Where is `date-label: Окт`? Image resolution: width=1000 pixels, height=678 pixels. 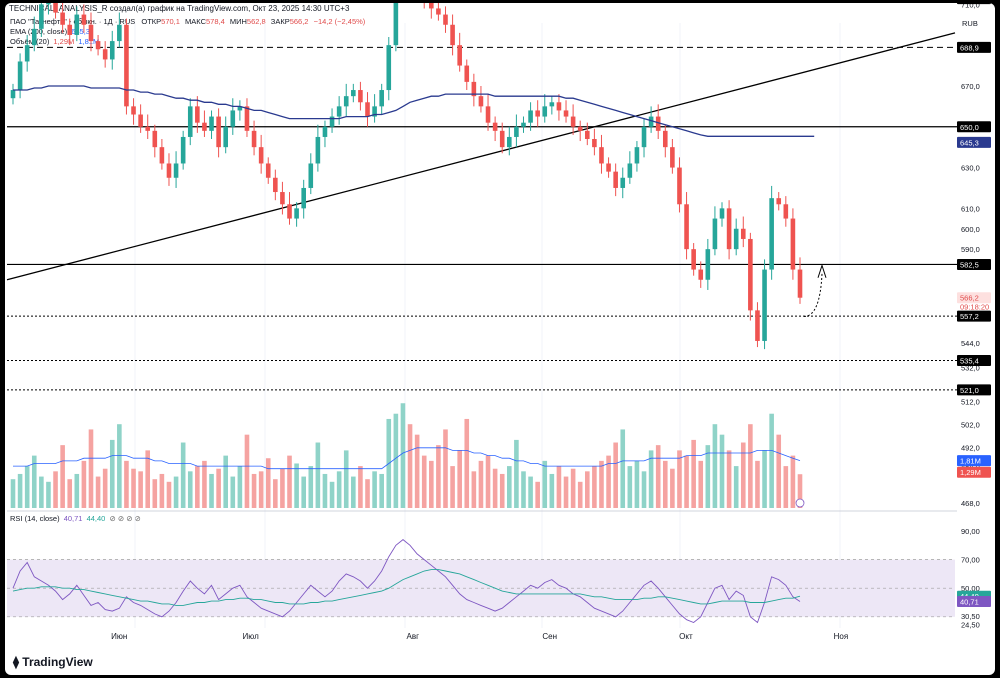 date-label: Окт is located at coordinates (686, 636).